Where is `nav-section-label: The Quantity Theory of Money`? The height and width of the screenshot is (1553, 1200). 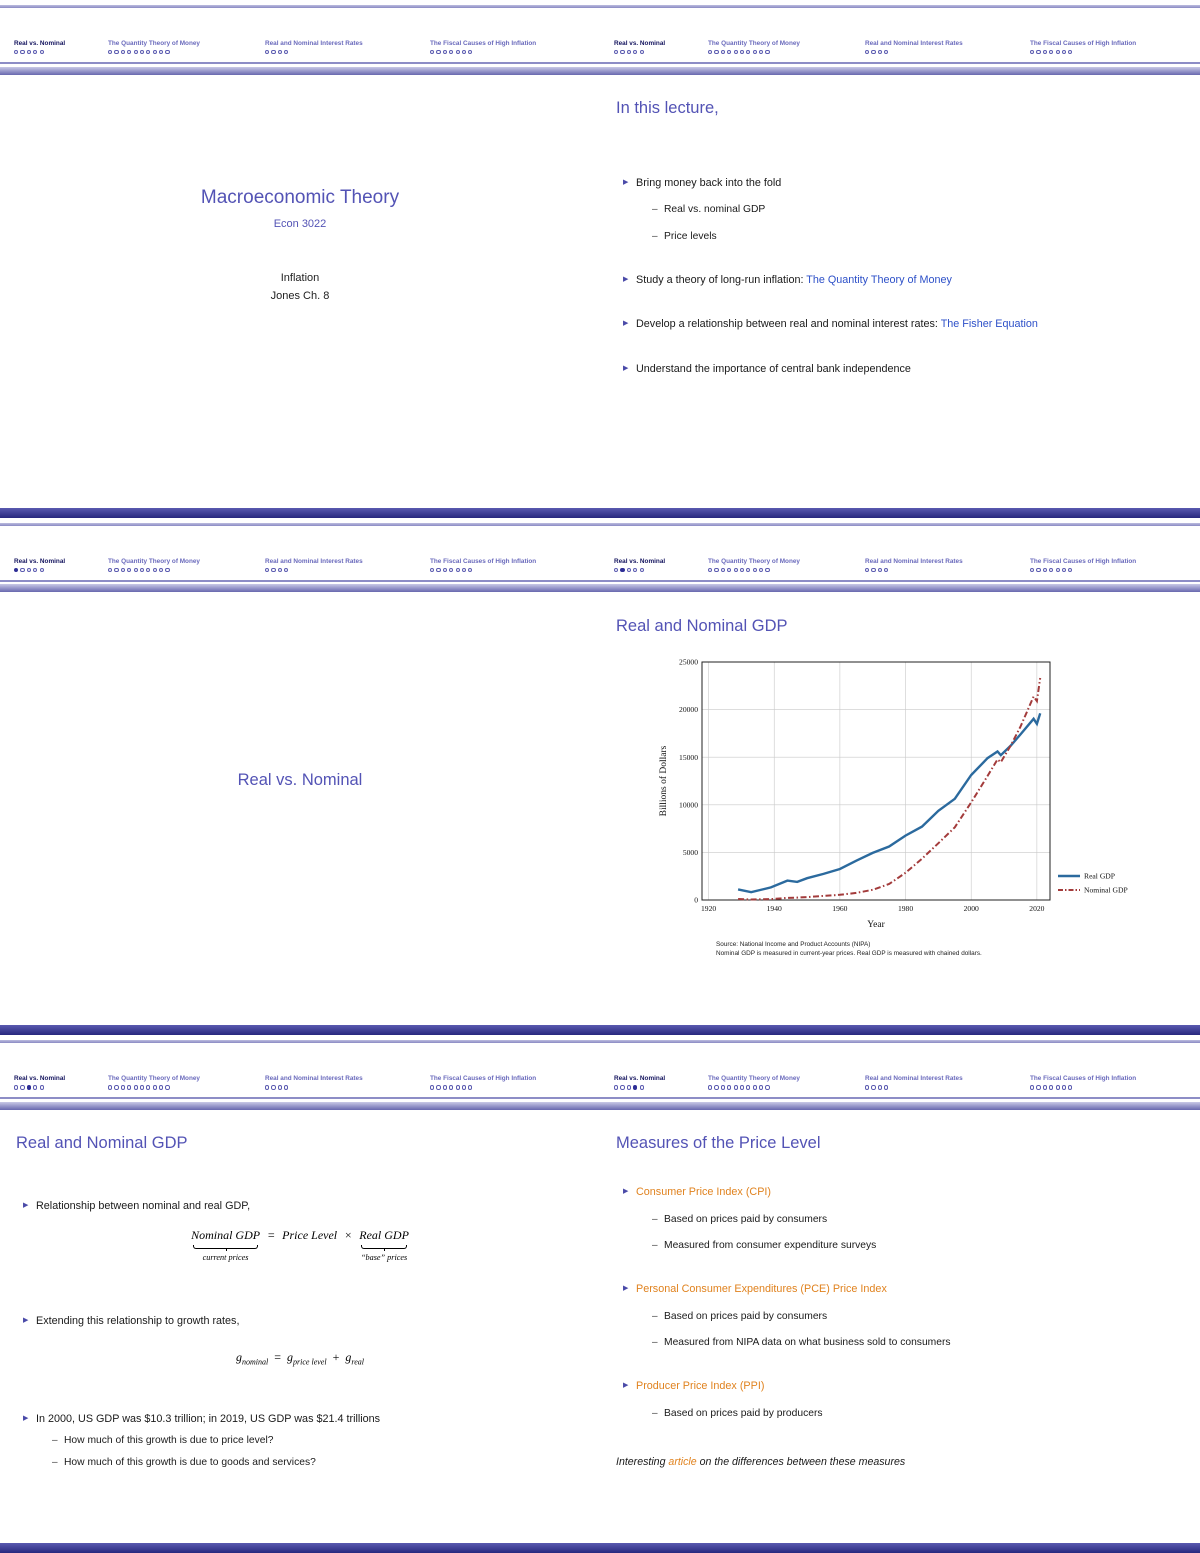
nav-section-label: The Quantity Theory of Money is located at coordinates (754, 1079).